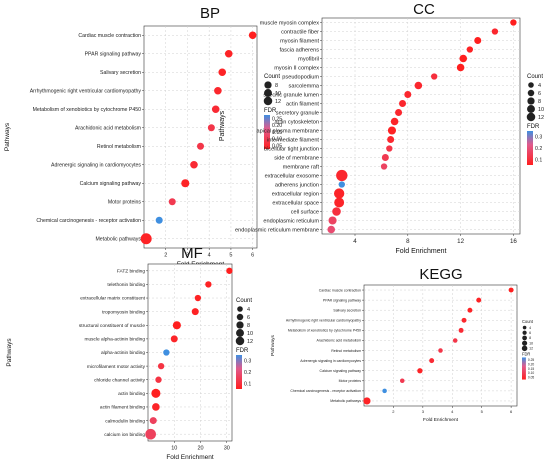 The width and height of the screenshot is (550, 461). I want to click on category-label: actin filament binding, so click(122, 408).